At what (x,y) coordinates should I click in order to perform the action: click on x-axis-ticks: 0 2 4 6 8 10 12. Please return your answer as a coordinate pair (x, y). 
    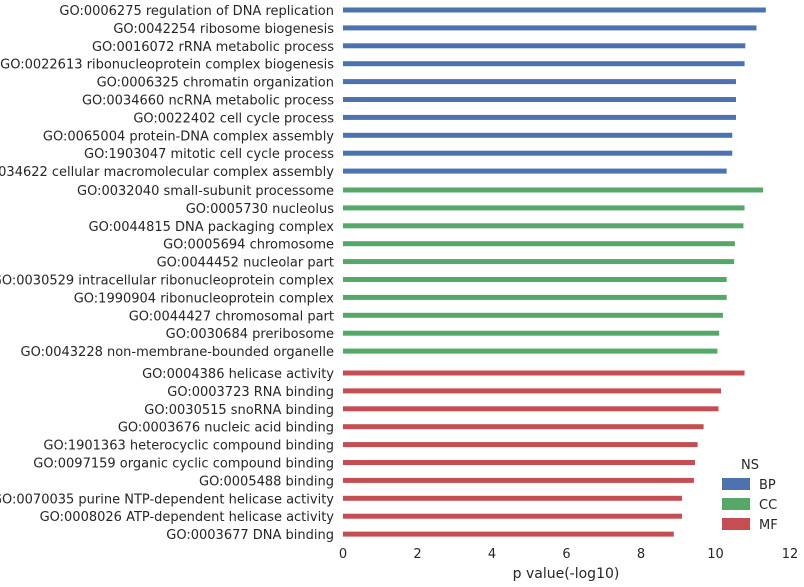
    Looking at the image, I should click on (568, 554).